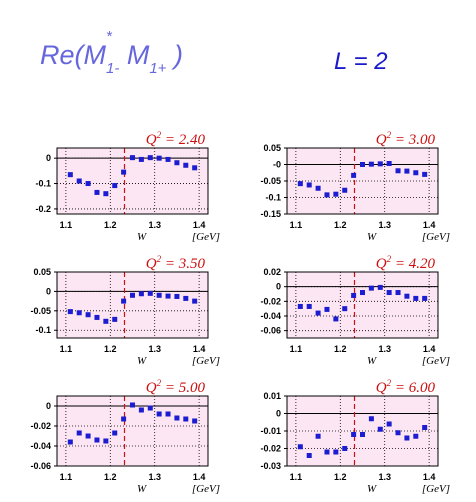 Image resolution: width=476 pixels, height=502 pixels. What do you see at coordinates (176, 139) in the screenshot?
I see `q2-label: Q2 = 2.40` at bounding box center [176, 139].